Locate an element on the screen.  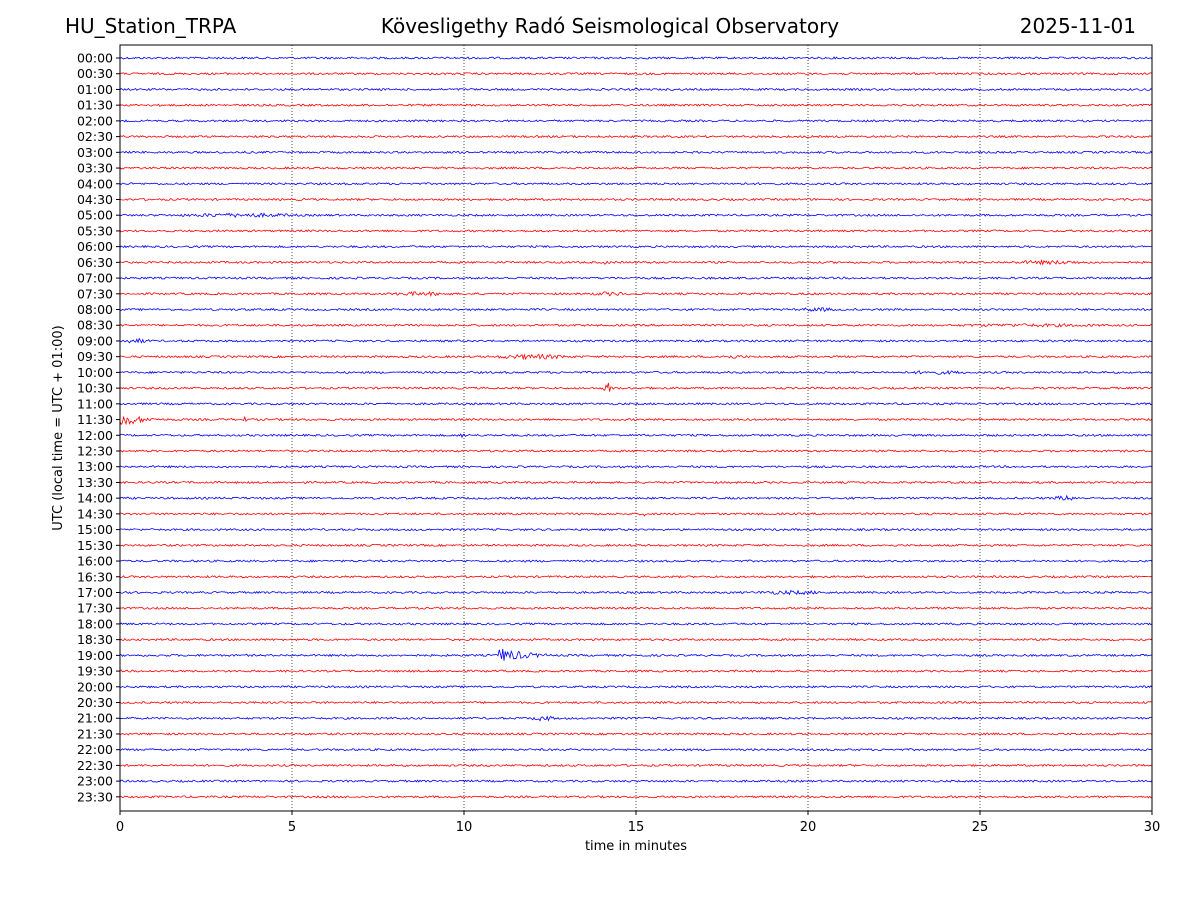
y-tick-label: 04:00 is located at coordinates (95, 183).